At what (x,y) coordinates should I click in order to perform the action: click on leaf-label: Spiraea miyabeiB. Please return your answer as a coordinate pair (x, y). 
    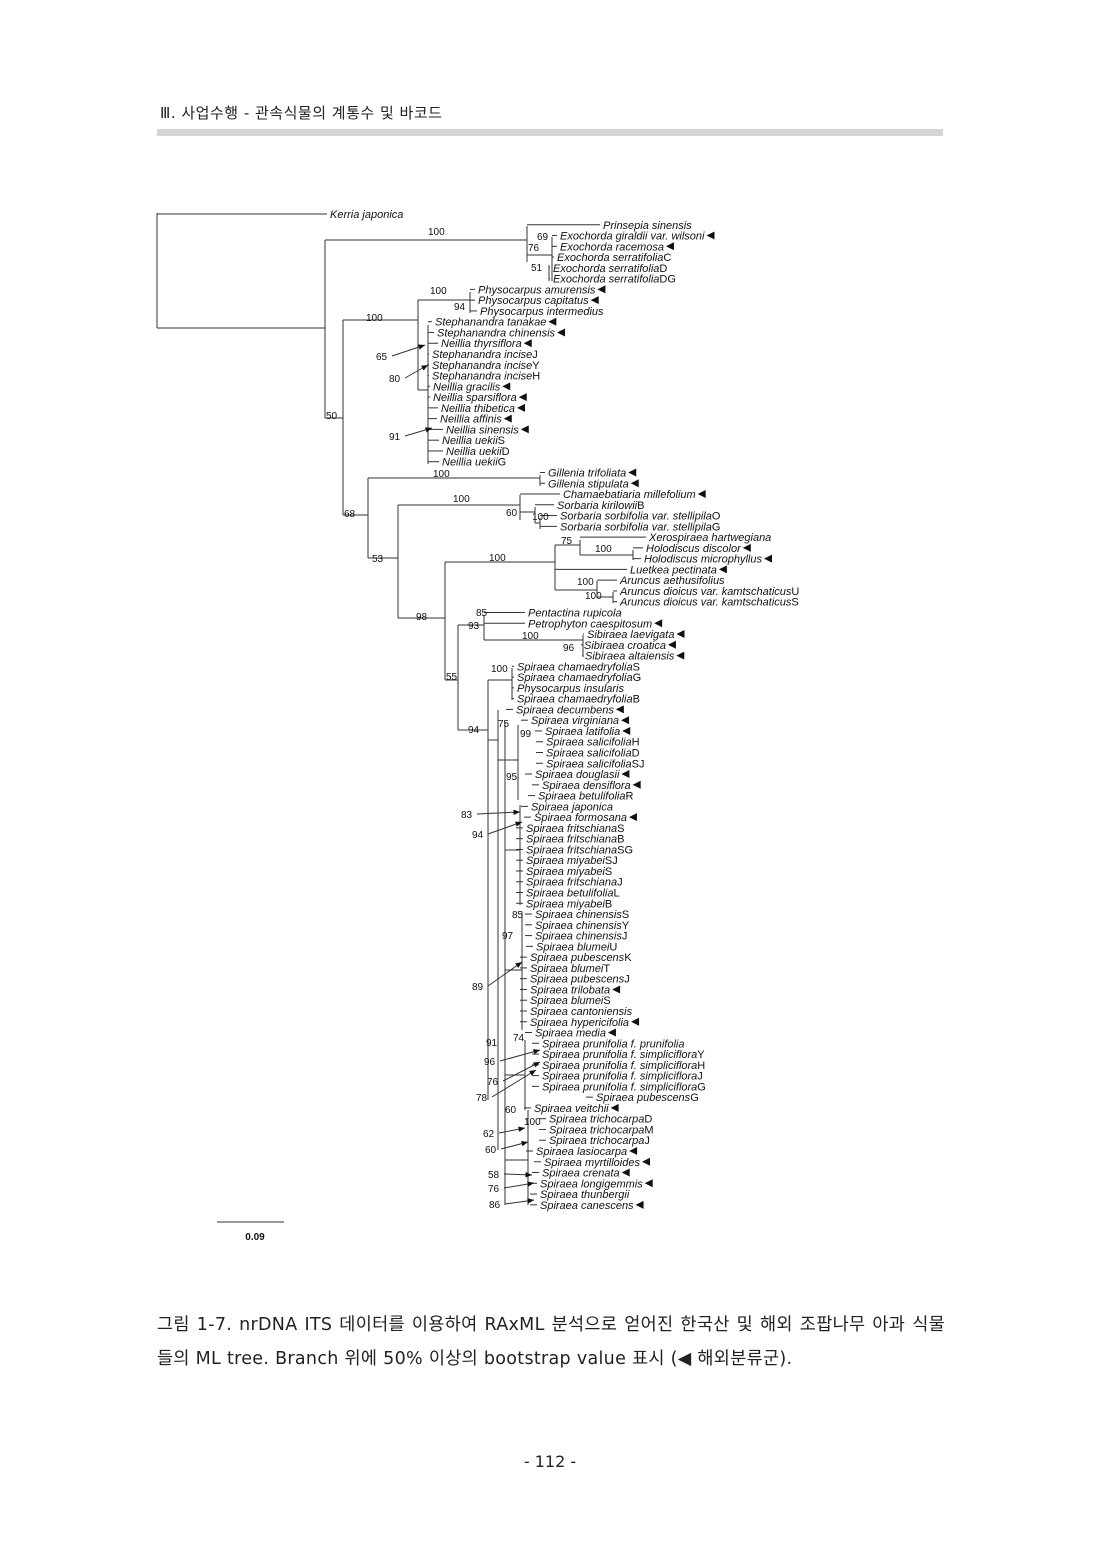
    Looking at the image, I should click on (569, 904).